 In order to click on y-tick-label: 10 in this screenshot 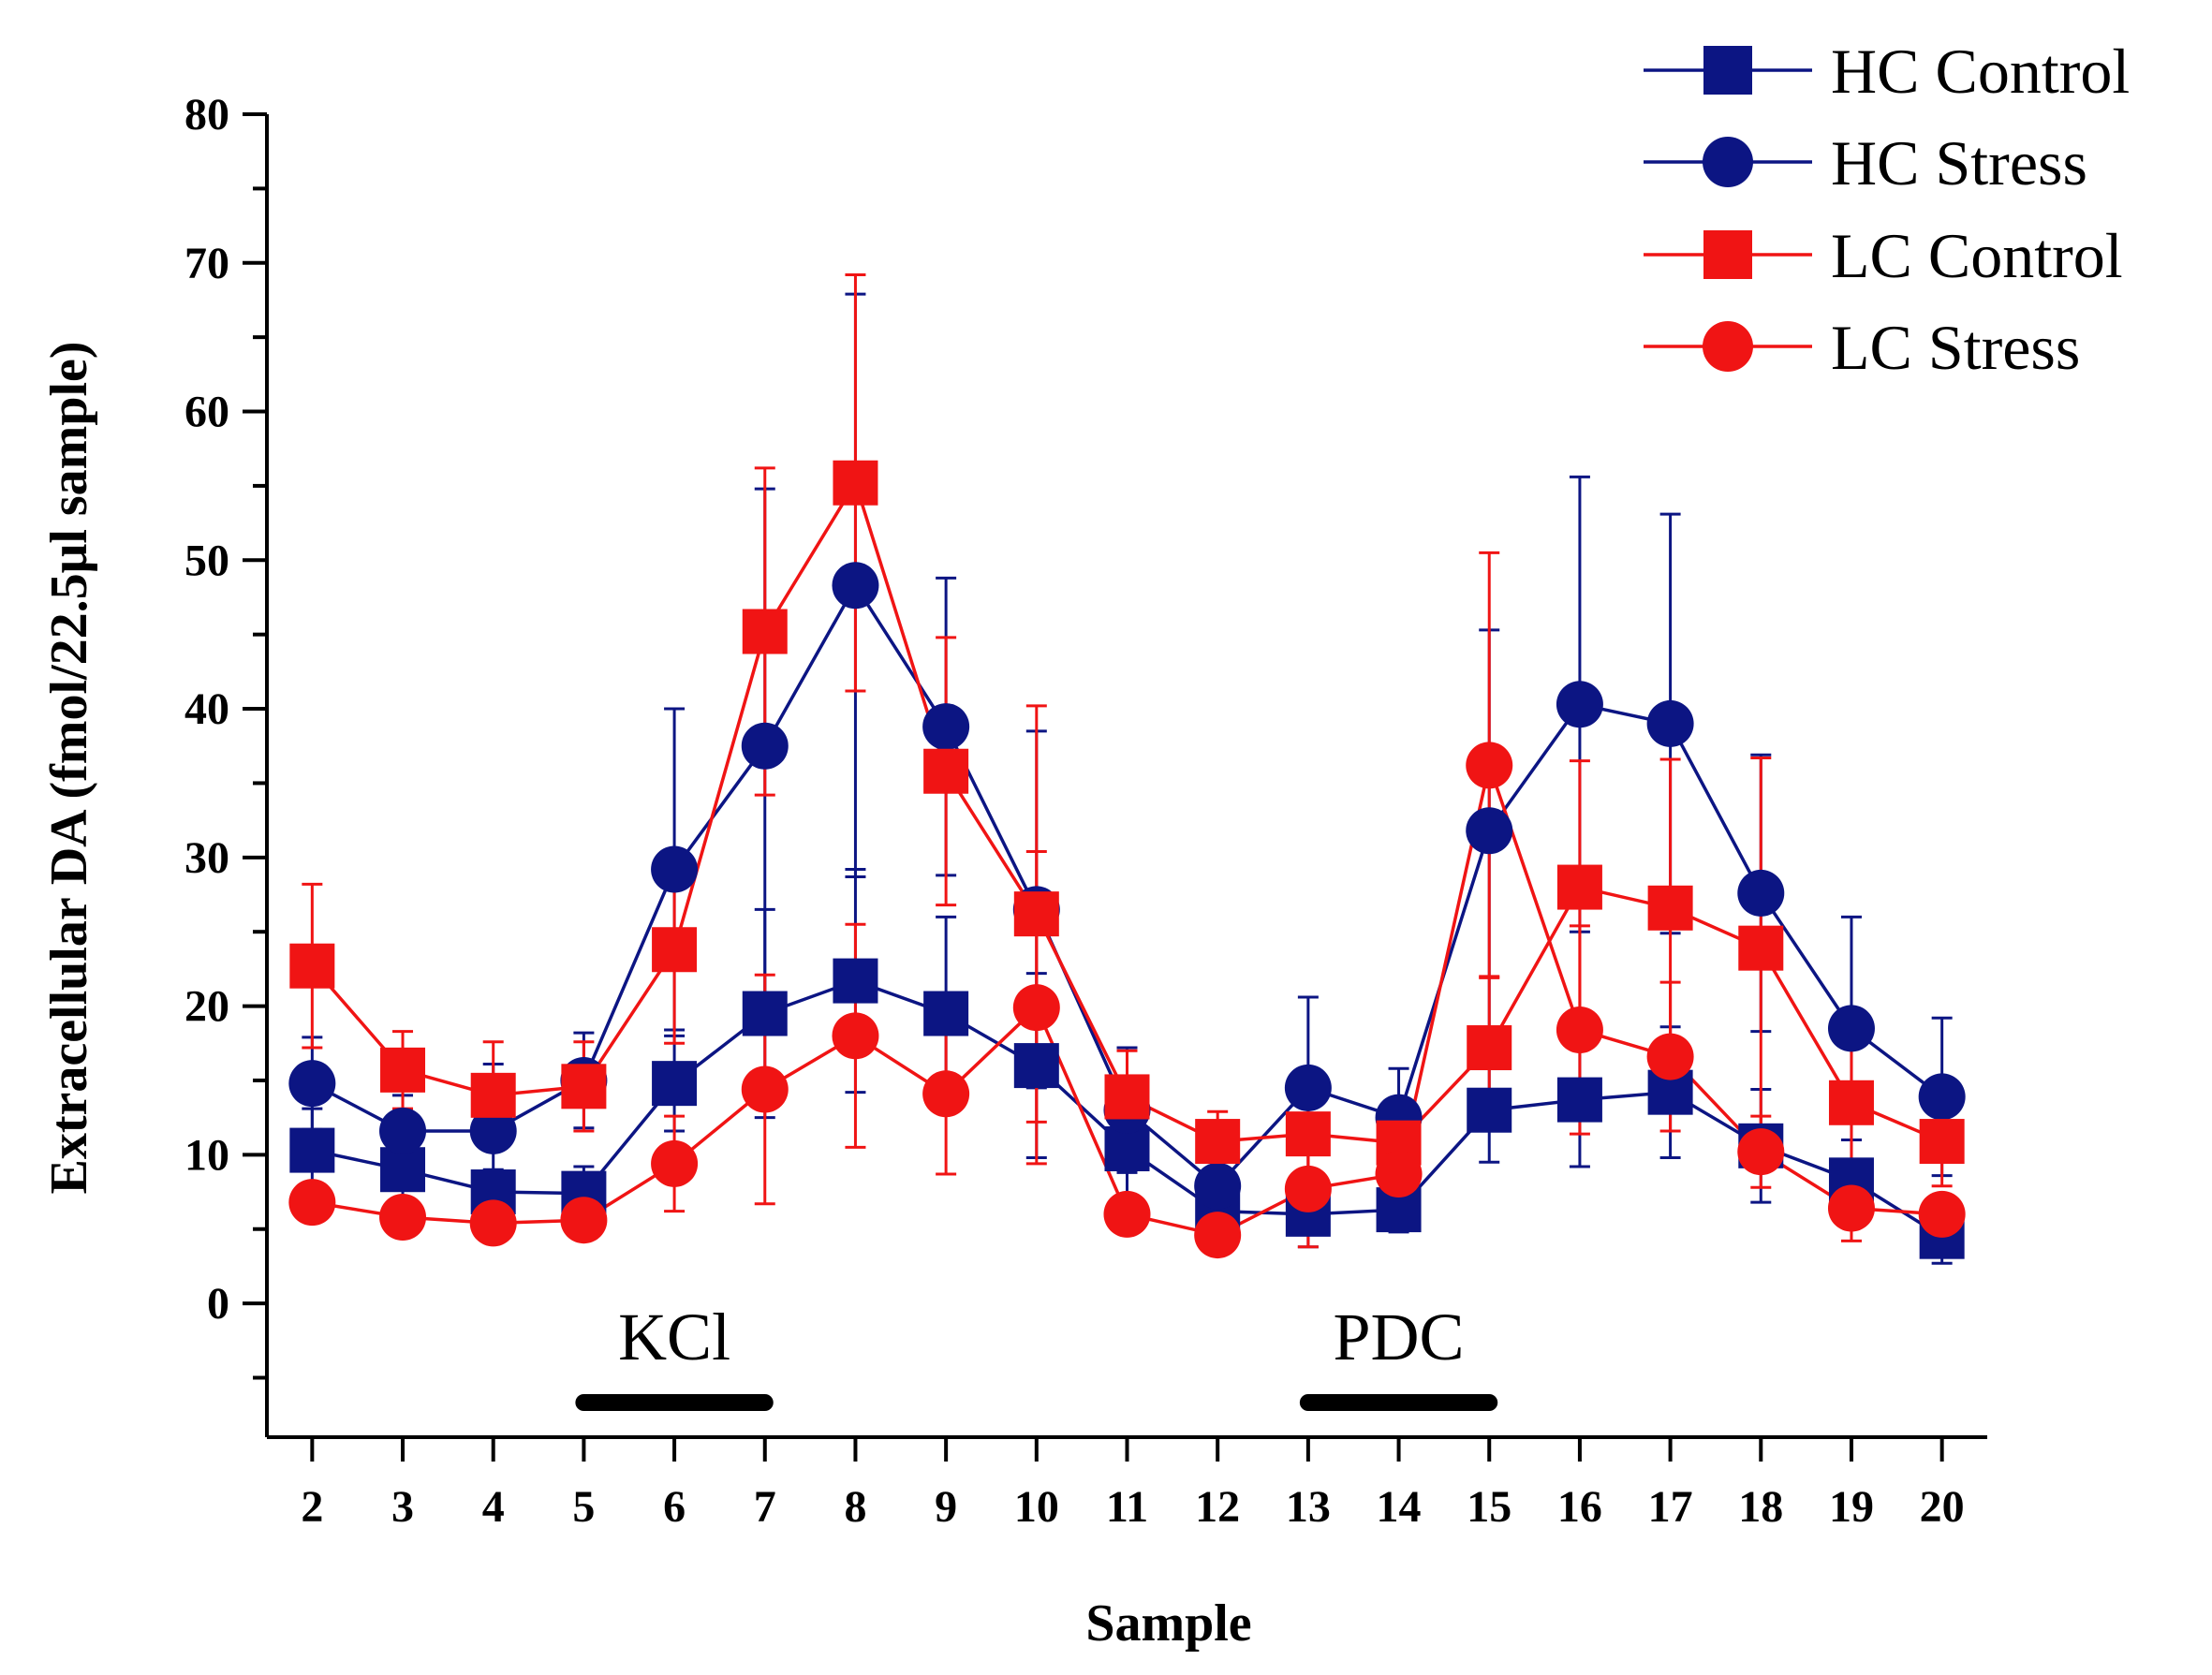, I will do `click(206, 1155)`.